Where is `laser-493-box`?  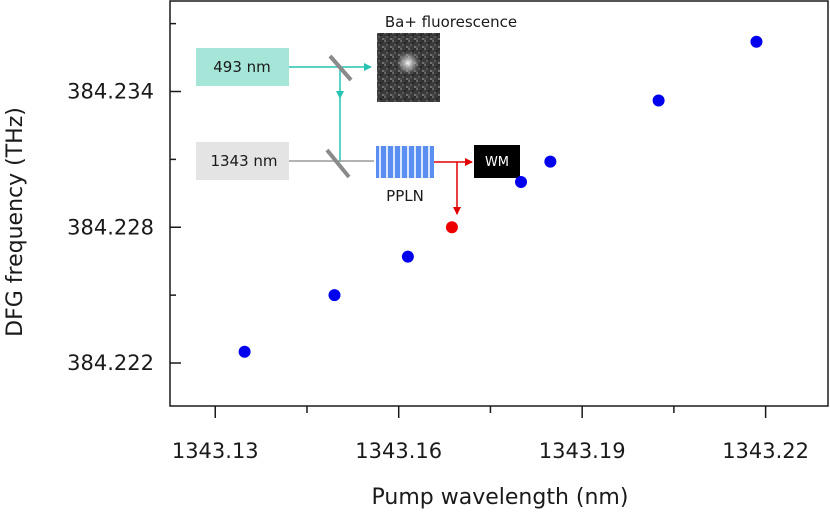 laser-493-box is located at coordinates (242, 67).